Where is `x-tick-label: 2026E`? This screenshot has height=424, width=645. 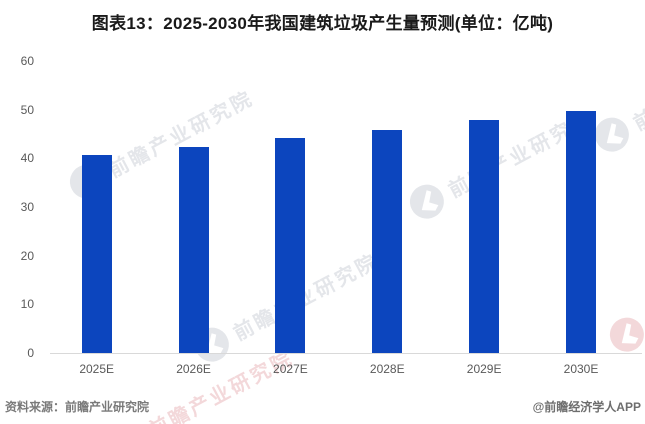 x-tick-label: 2026E is located at coordinates (193, 369).